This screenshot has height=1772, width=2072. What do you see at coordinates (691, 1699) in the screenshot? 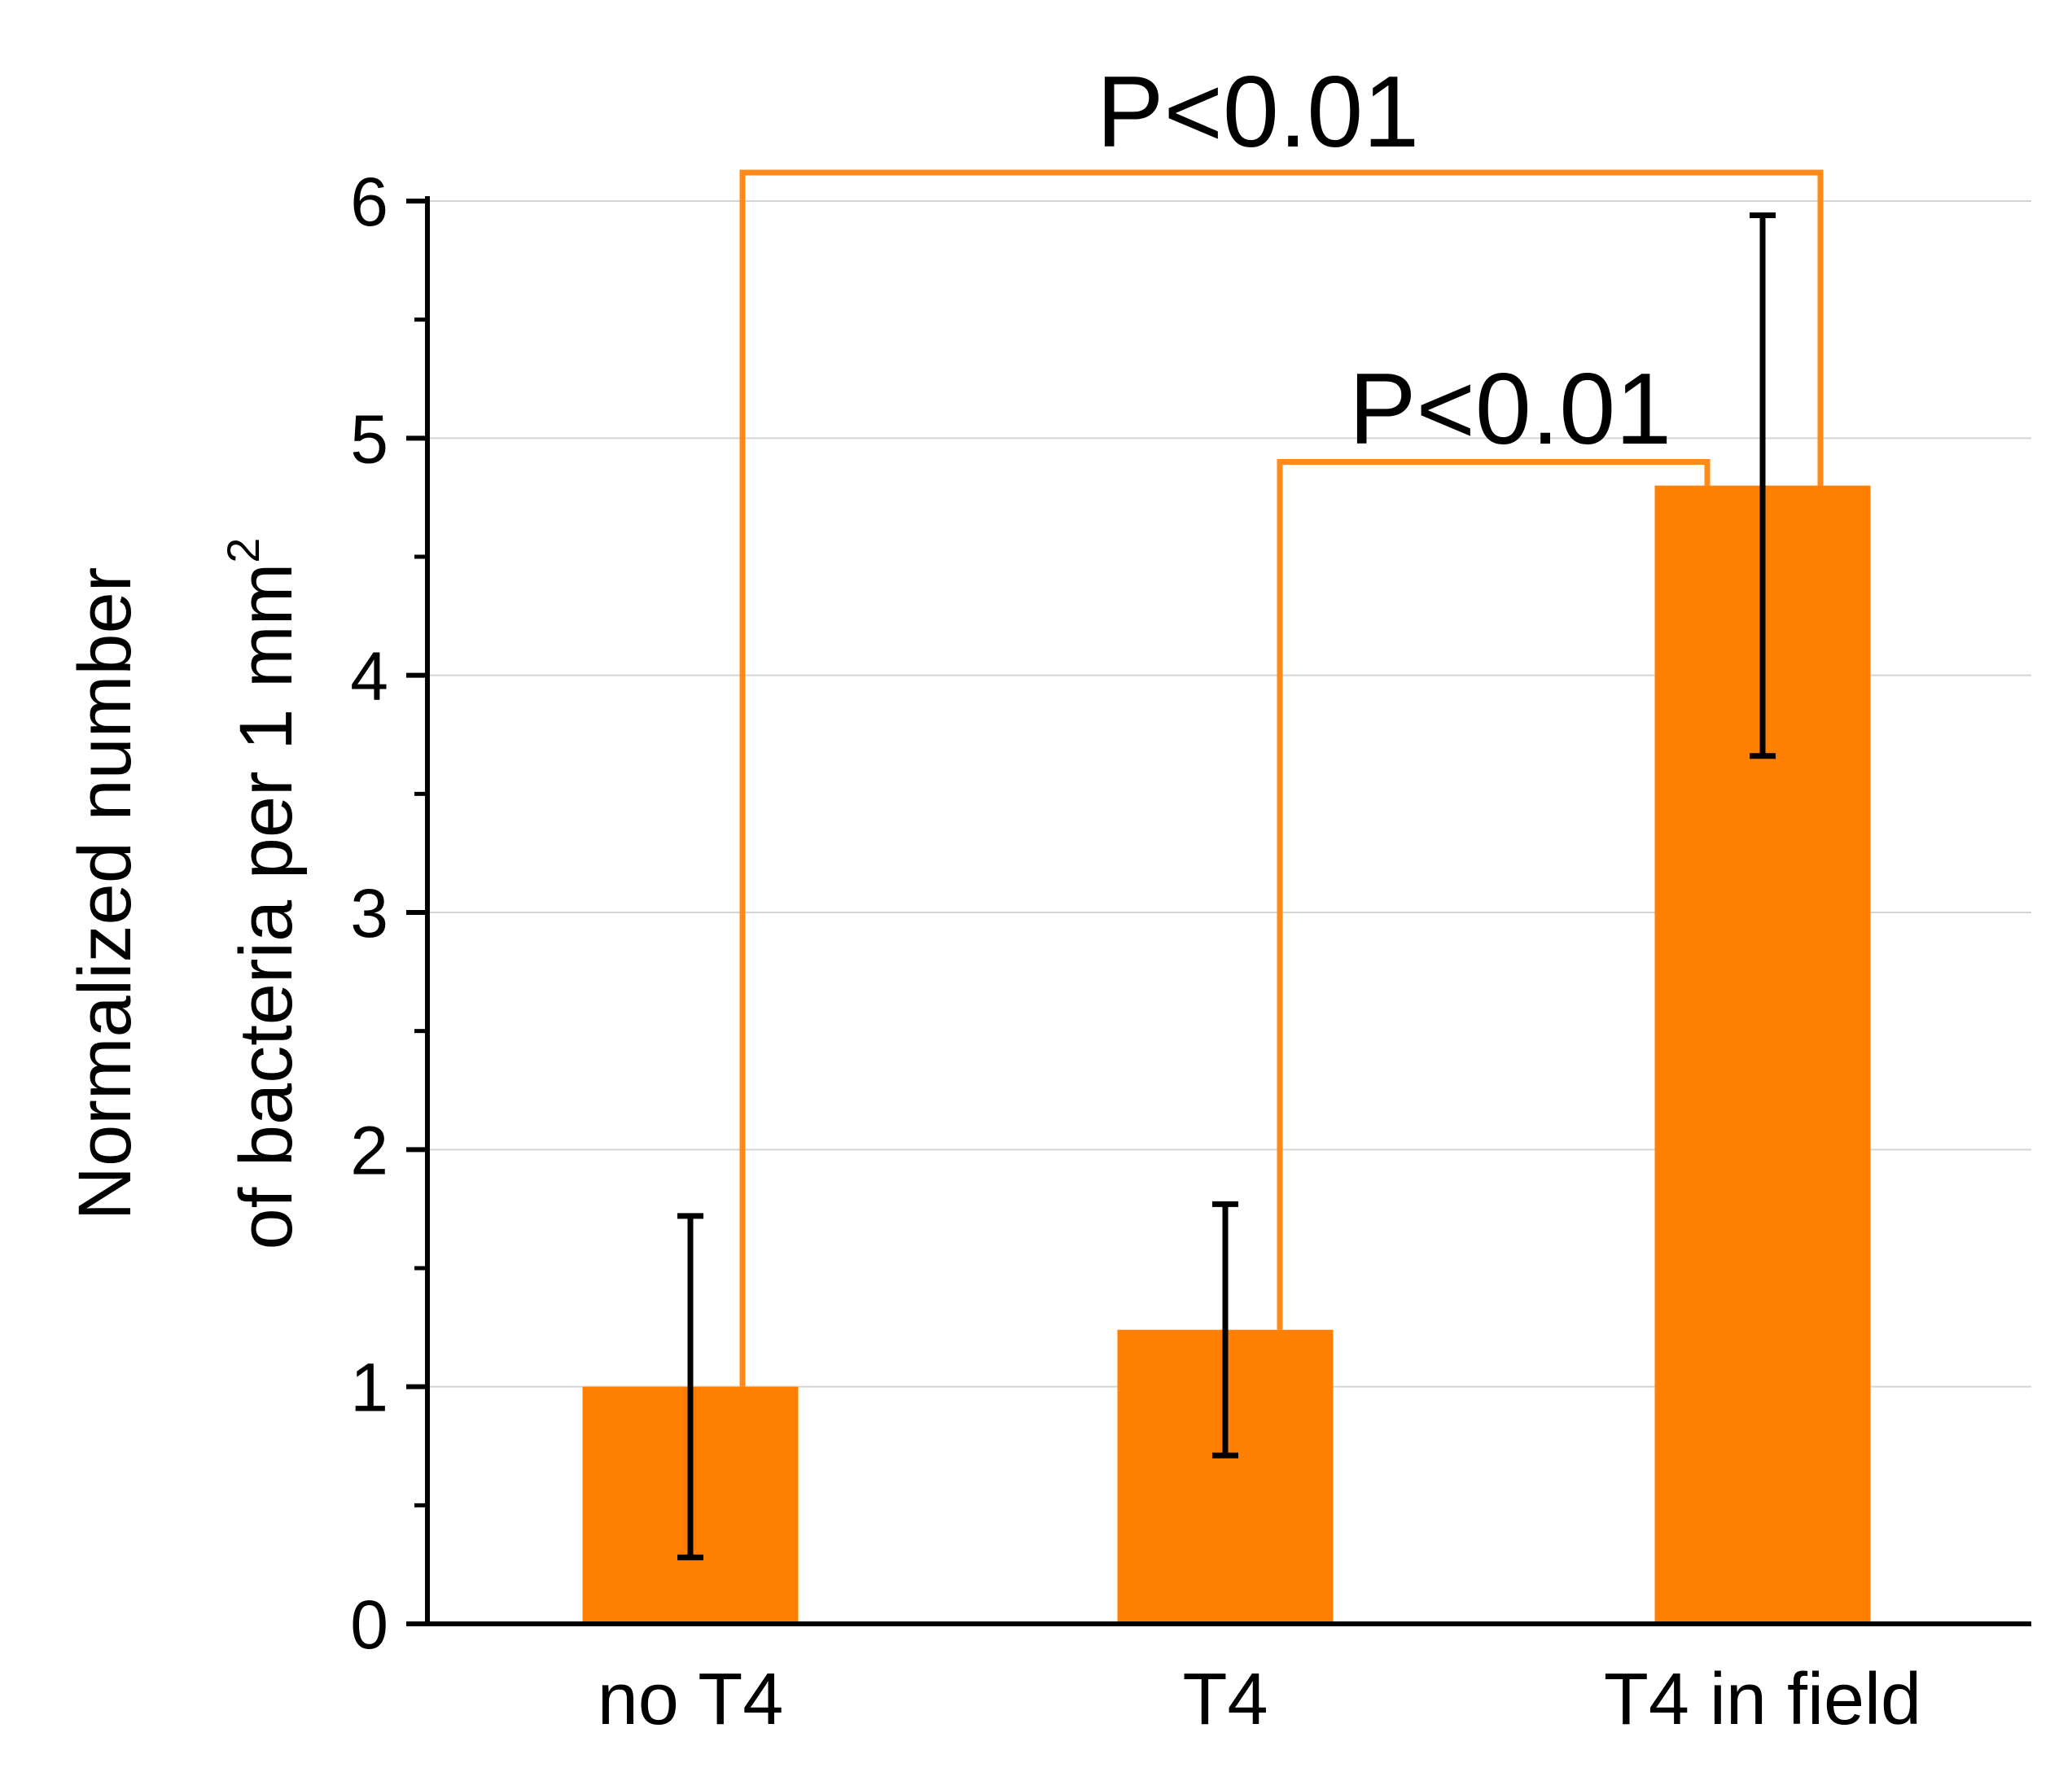
I see `x-category-label-1: no T4` at bounding box center [691, 1699].